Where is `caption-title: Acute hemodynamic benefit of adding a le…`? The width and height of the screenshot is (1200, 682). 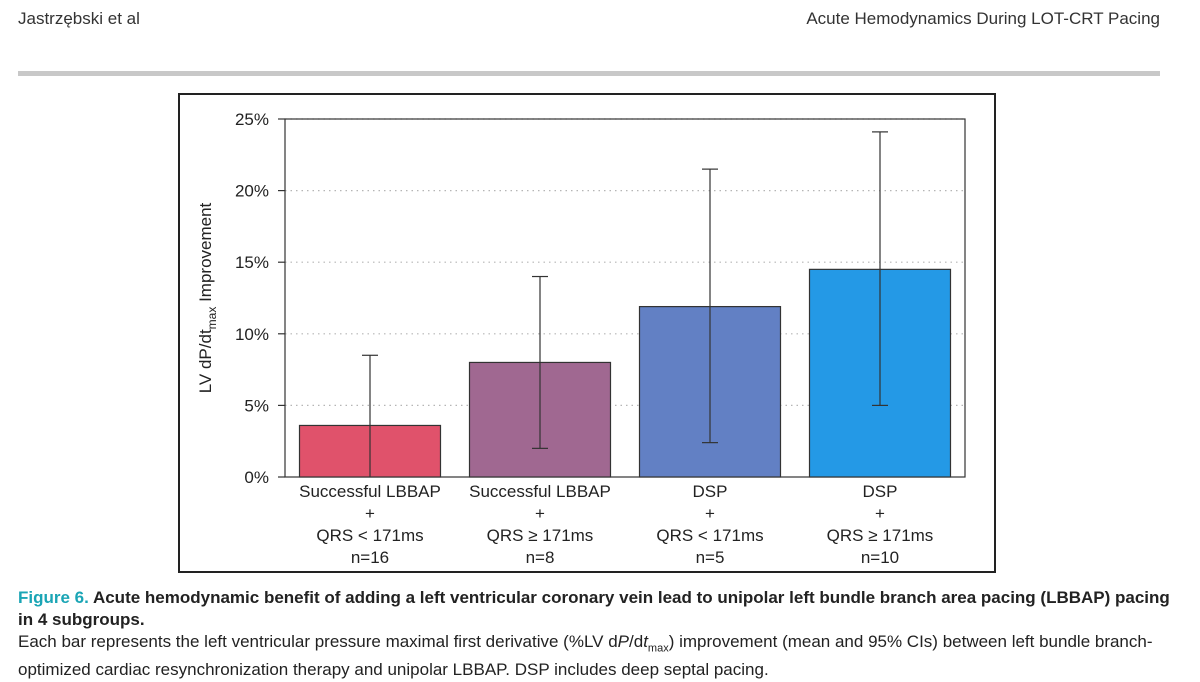
caption-title: Acute hemodynamic benefit of adding a le… is located at coordinates (594, 608).